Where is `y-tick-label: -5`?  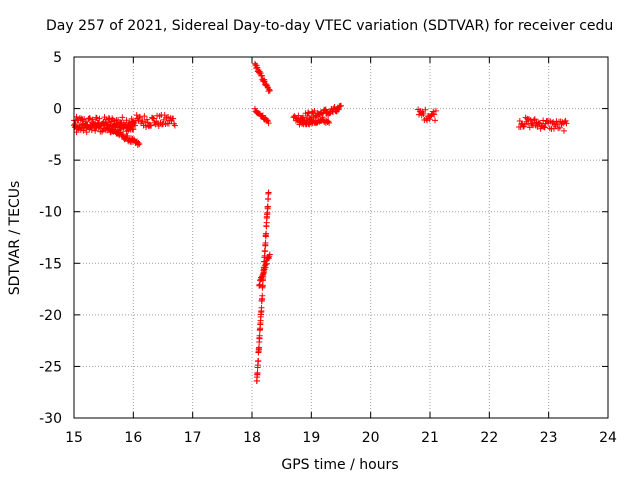 y-tick-label: -5 is located at coordinates (55, 161).